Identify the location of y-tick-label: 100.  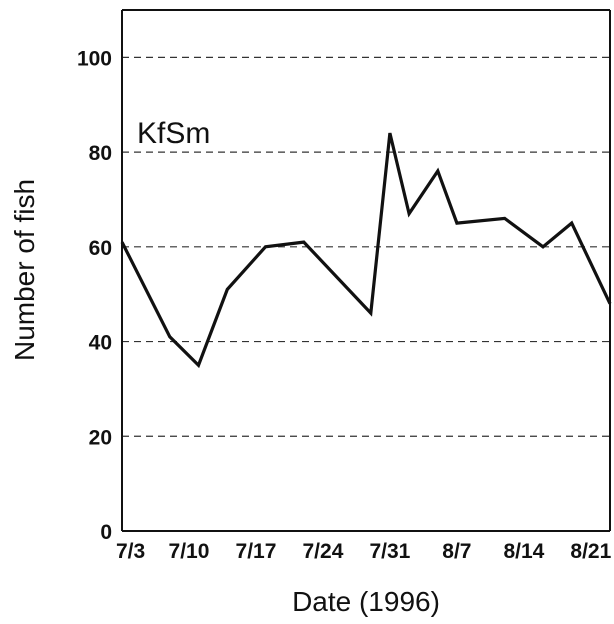
(94, 58).